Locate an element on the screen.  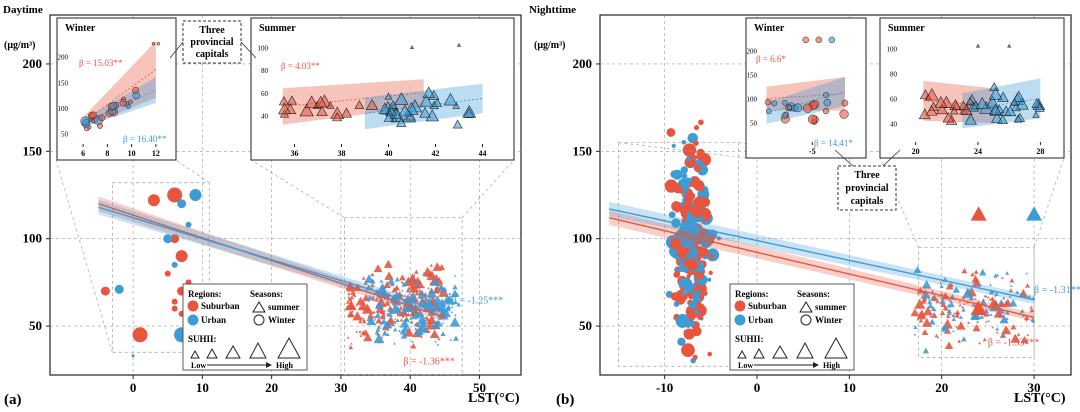
legend-summer-marker is located at coordinates (806, 307).